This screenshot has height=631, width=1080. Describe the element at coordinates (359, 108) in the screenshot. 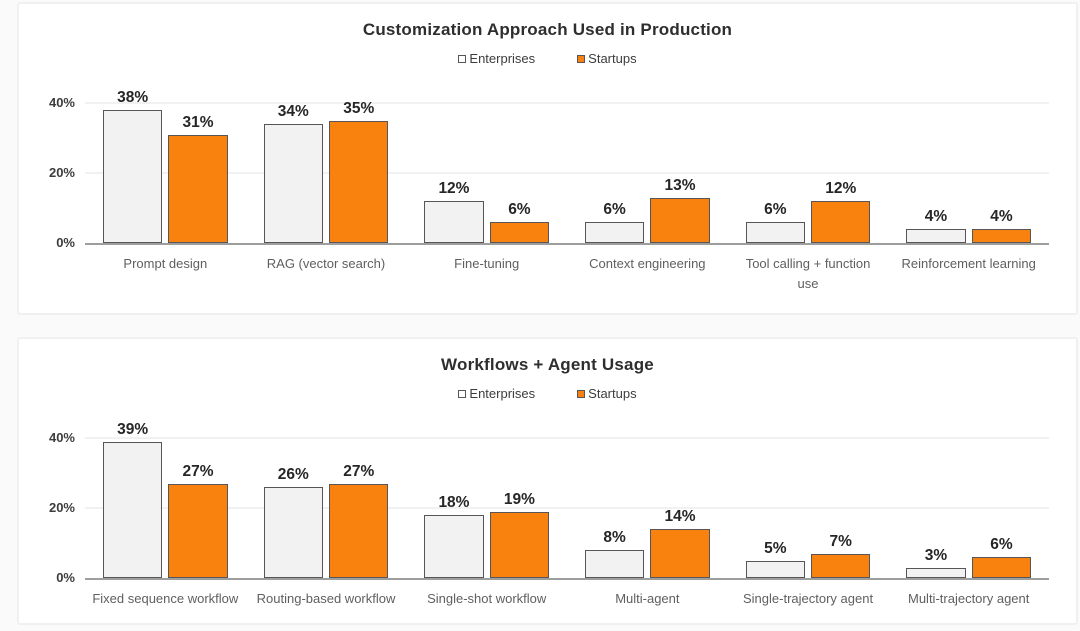

I see `value-label: 35%` at that location.